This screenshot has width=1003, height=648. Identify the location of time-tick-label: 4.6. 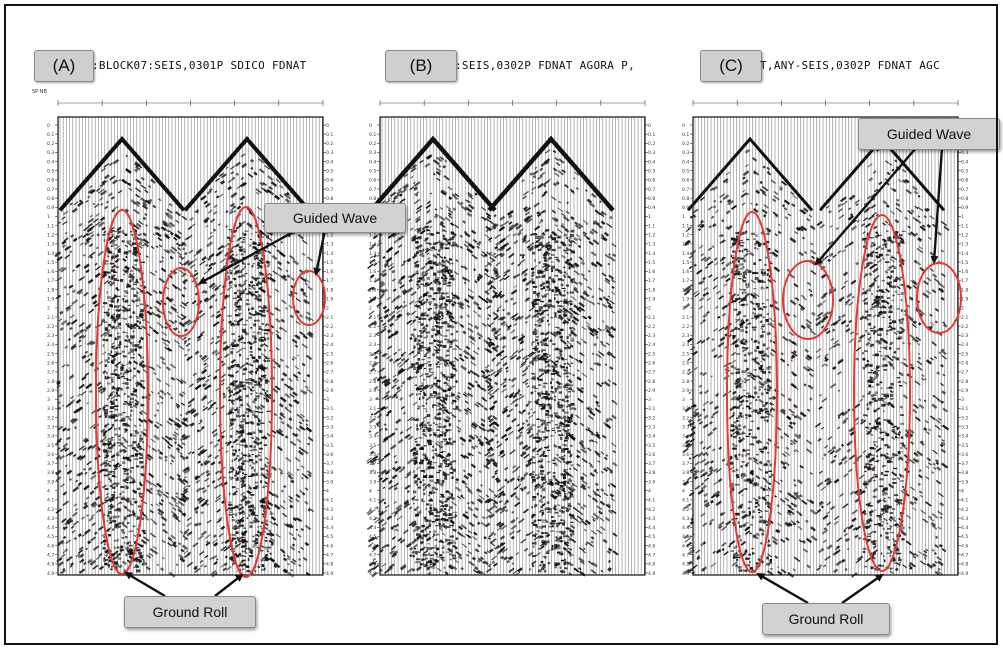
(50, 546).